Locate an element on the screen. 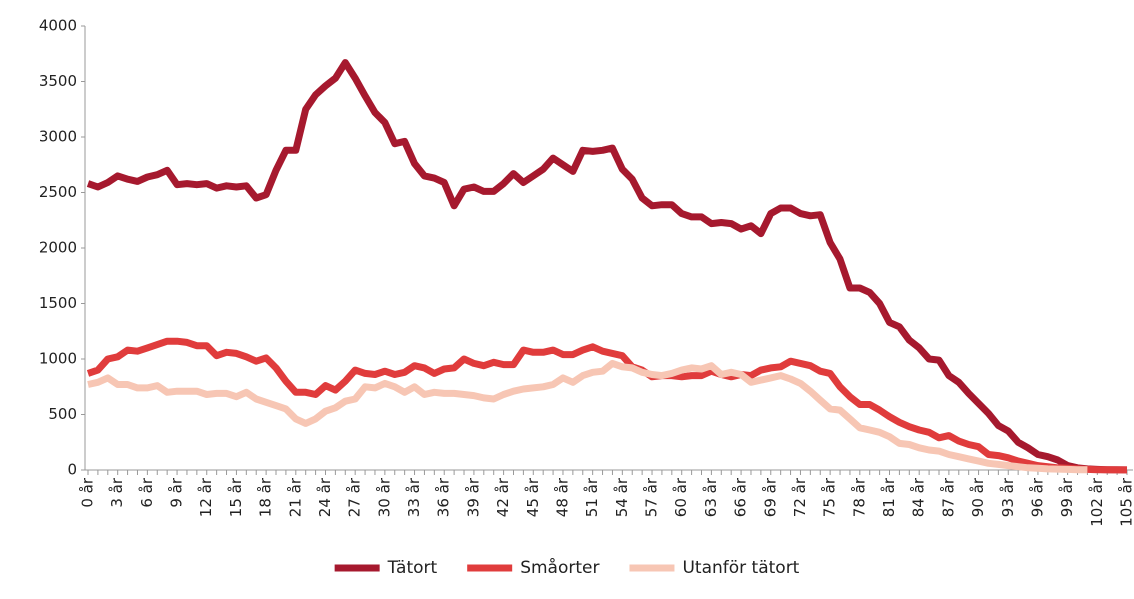 This screenshot has width=1134, height=599. y-tick-label: 2500 is located at coordinates (58, 192).